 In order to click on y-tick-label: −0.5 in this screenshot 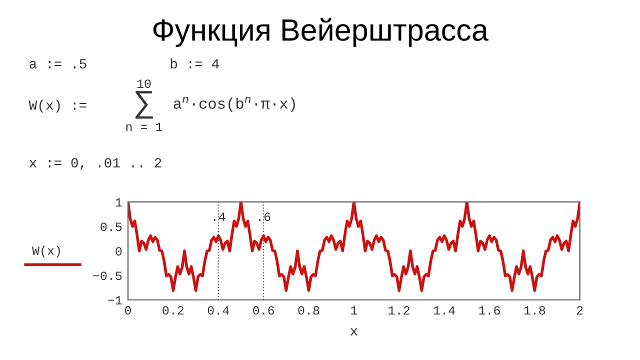, I will do `click(107, 276)`.